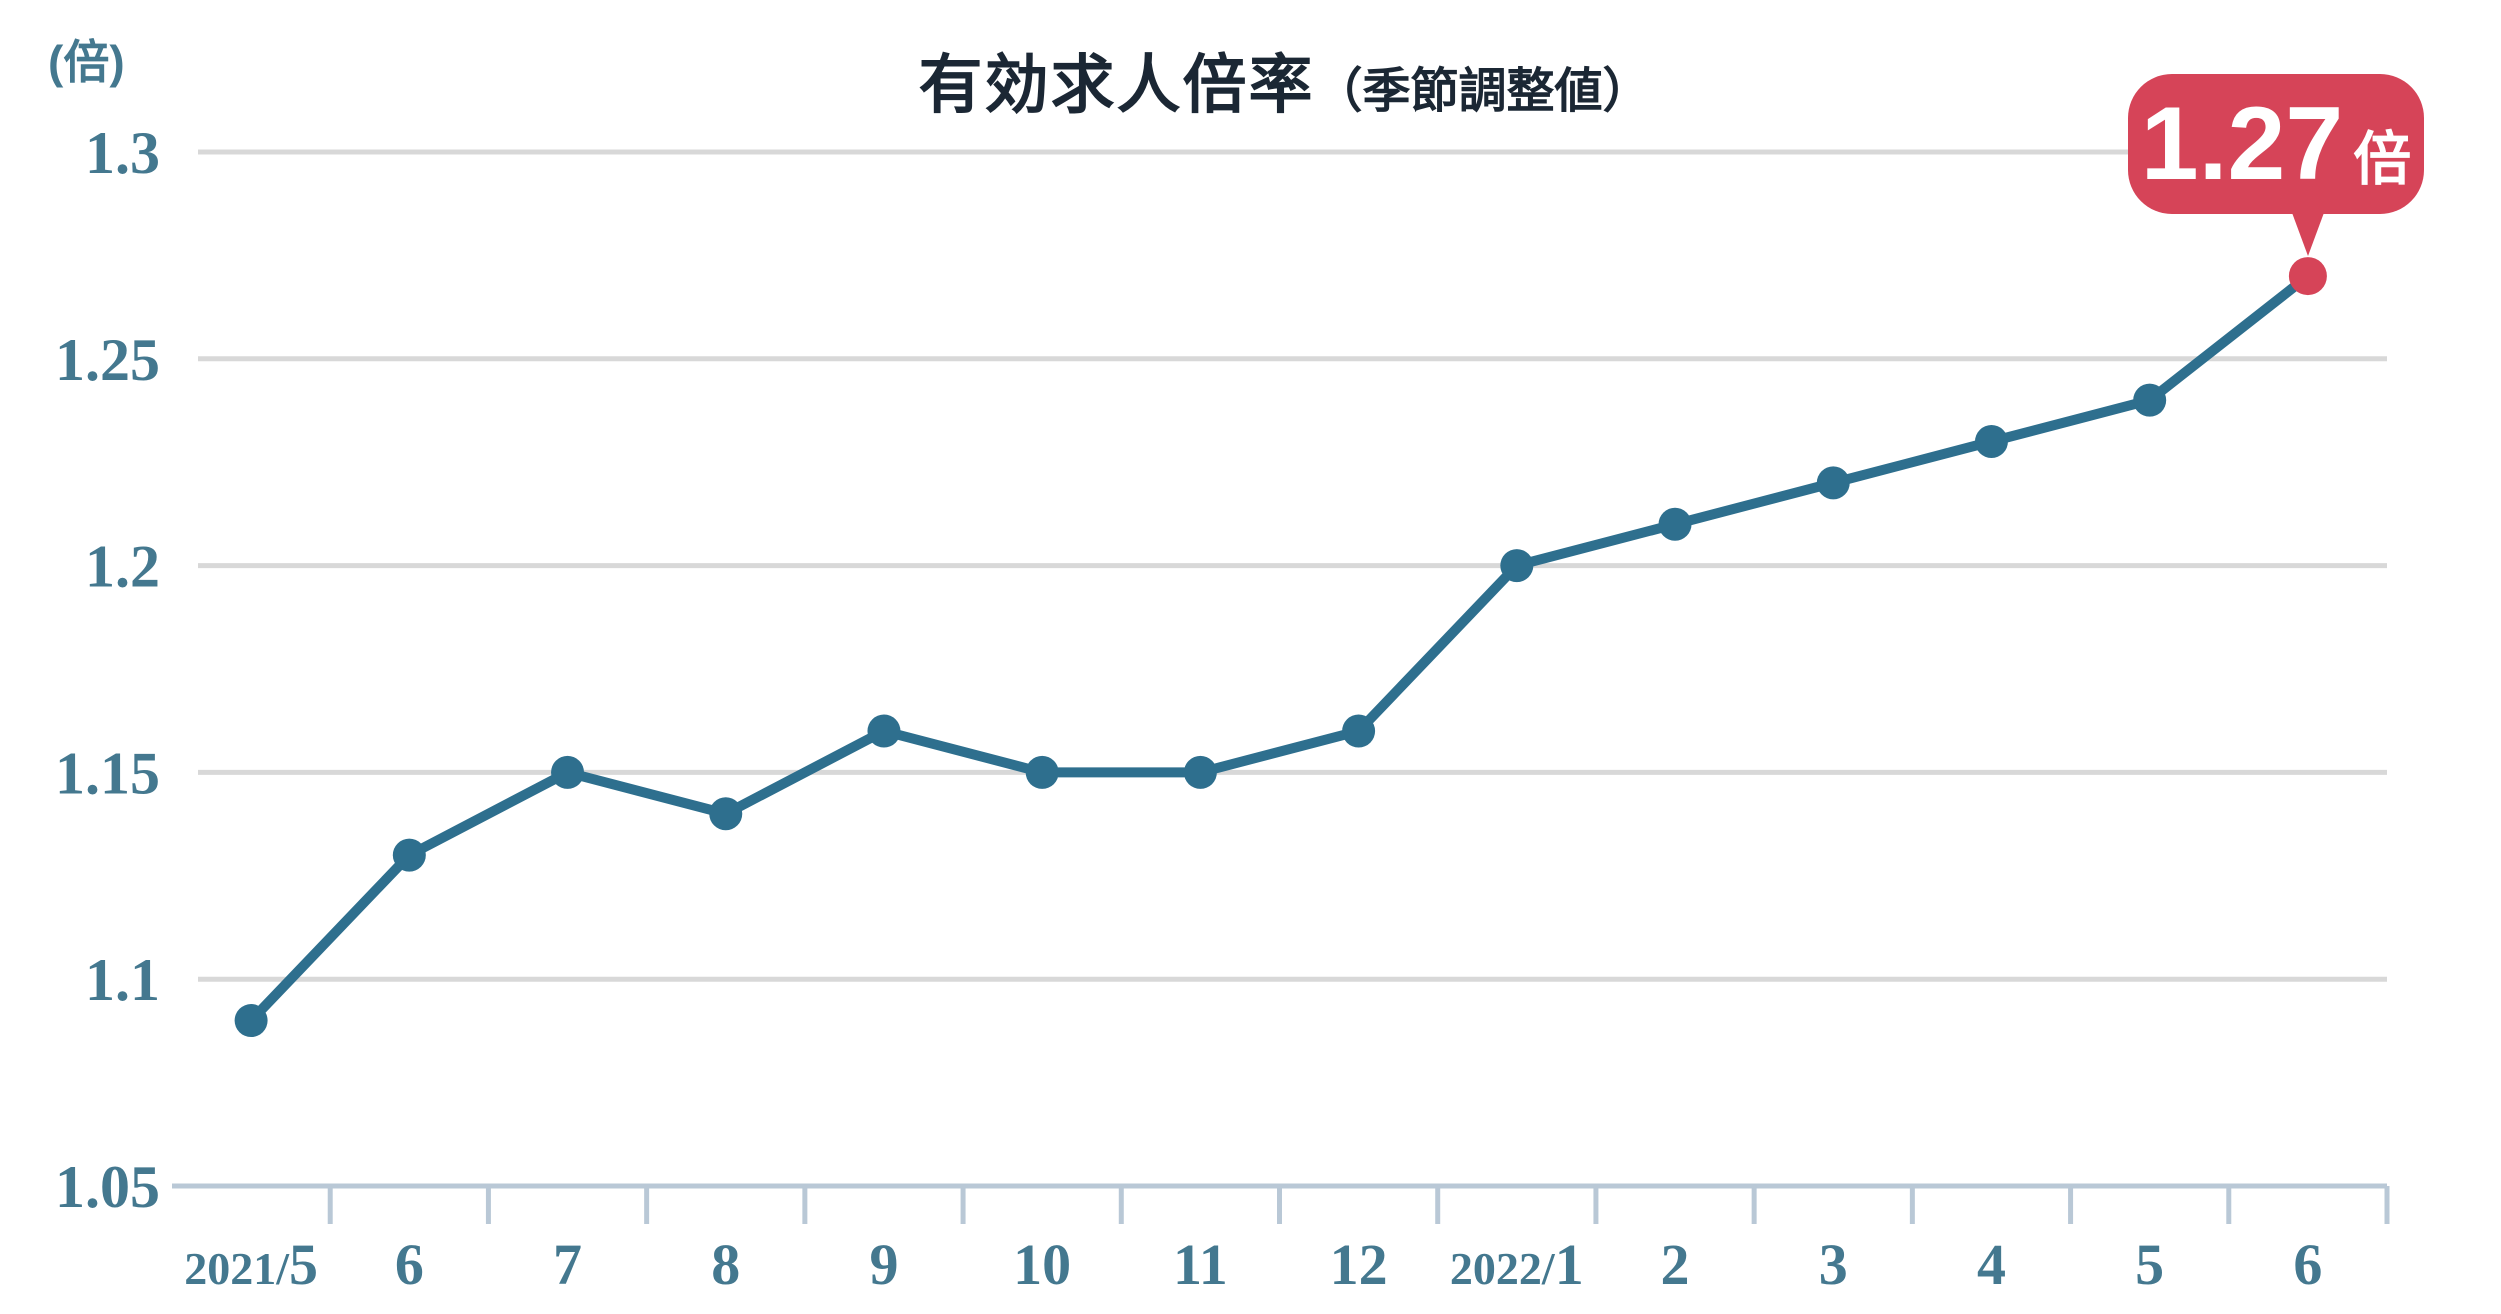  I want to click on chart-title-sub: （季節調整値）, so click(1482, 91).